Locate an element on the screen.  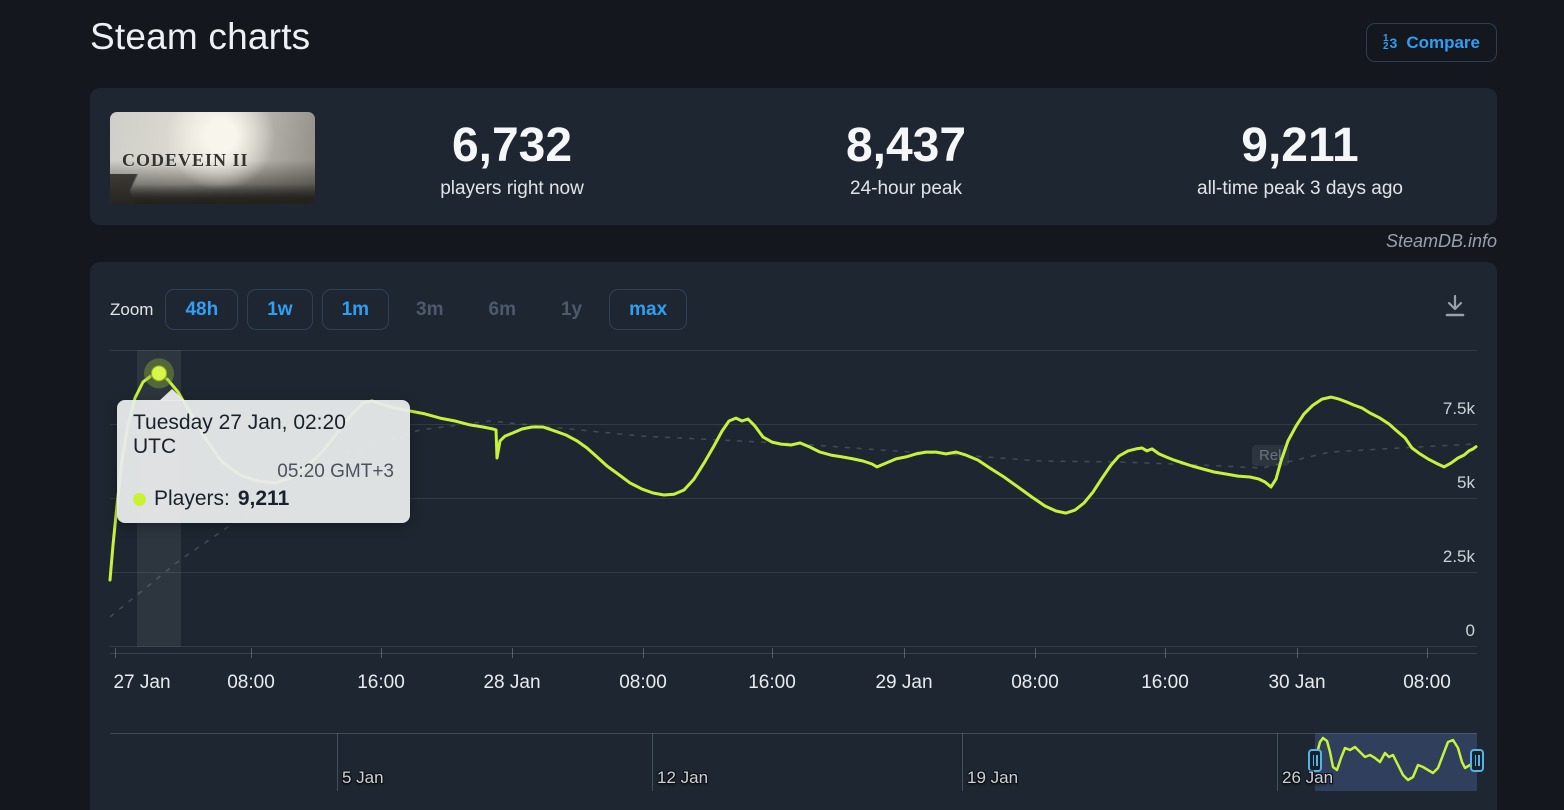
game-capsule: CODEVEIN II is located at coordinates (212, 158).